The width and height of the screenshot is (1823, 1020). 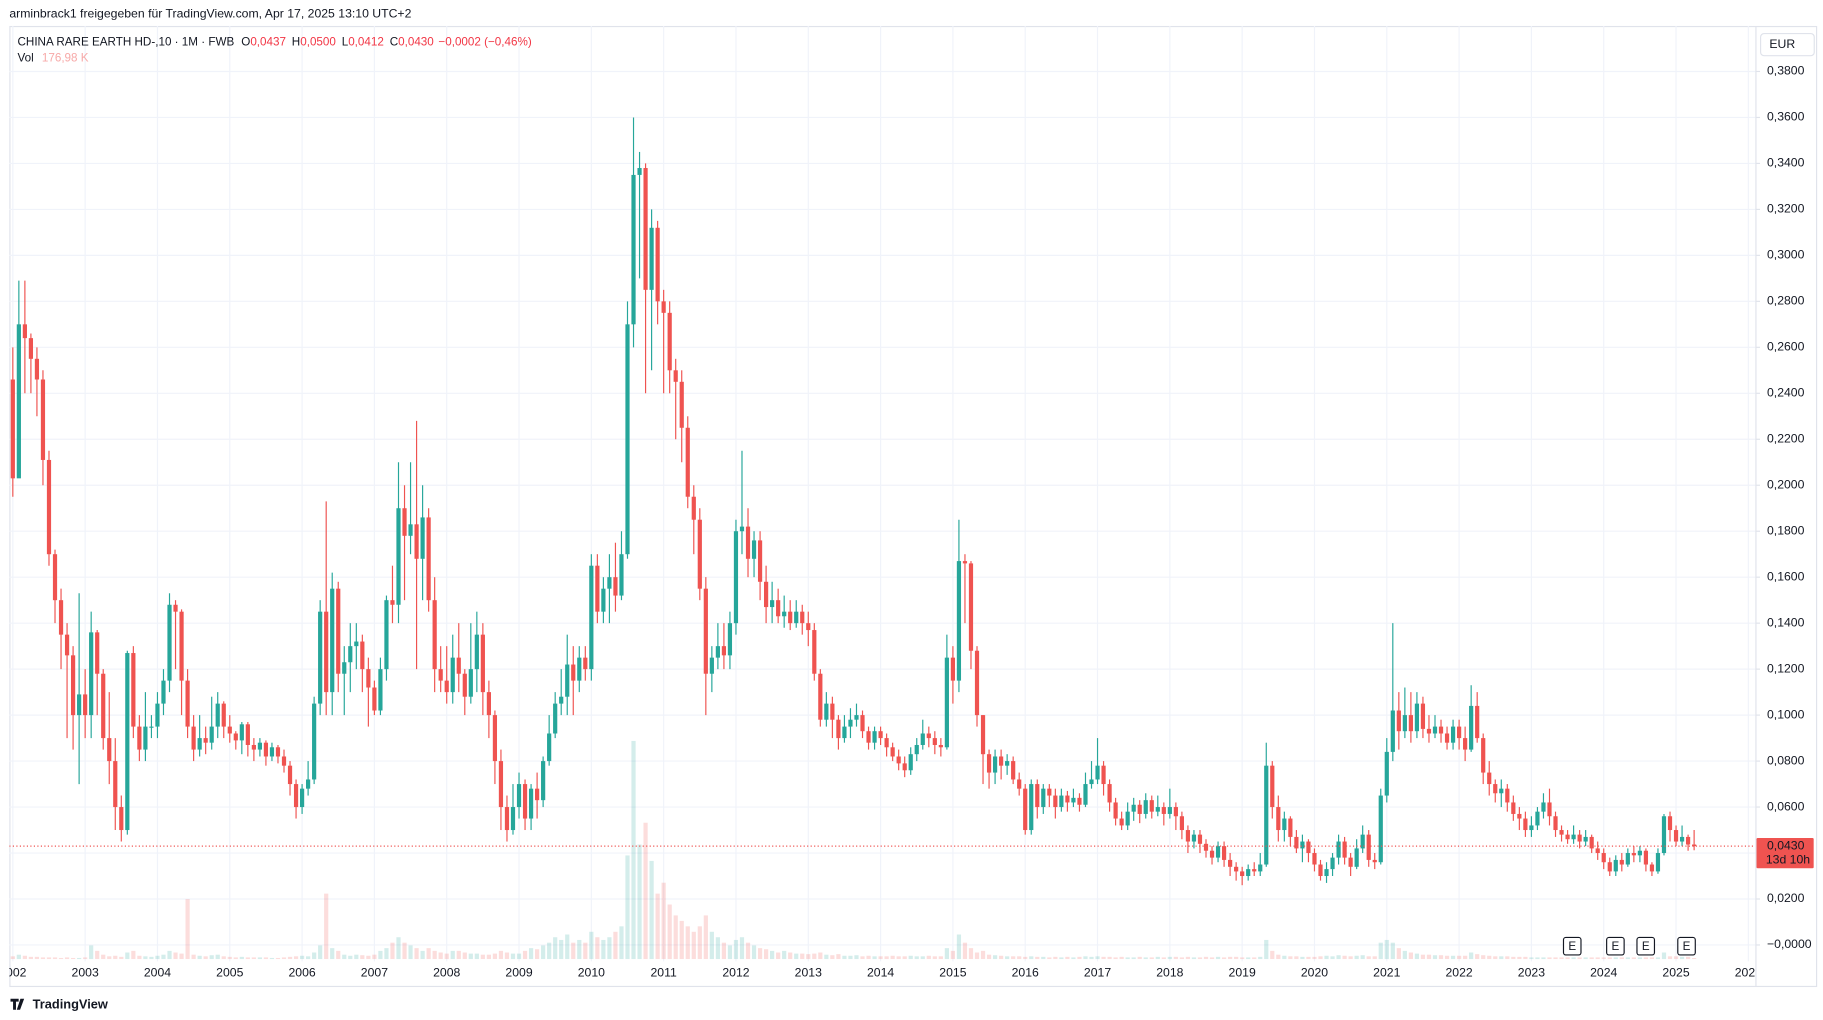 I want to click on volume-legend: Vol 176,98 K, so click(x=52, y=58).